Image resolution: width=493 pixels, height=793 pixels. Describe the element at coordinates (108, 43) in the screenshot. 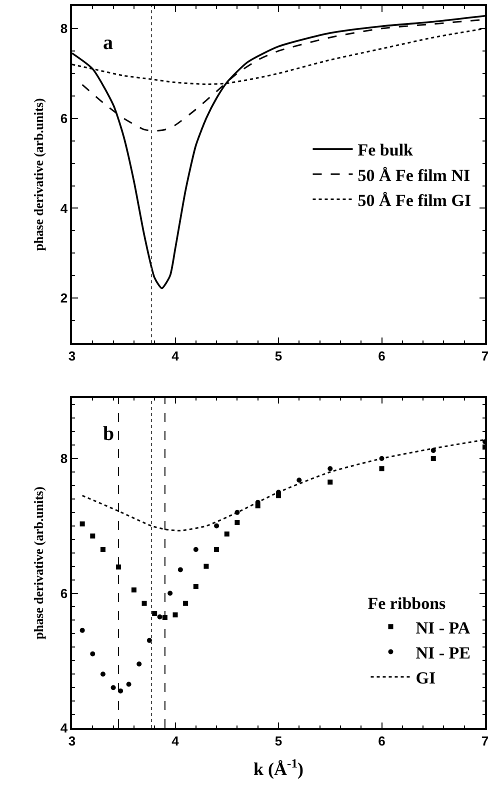

I see `annotation: a` at that location.